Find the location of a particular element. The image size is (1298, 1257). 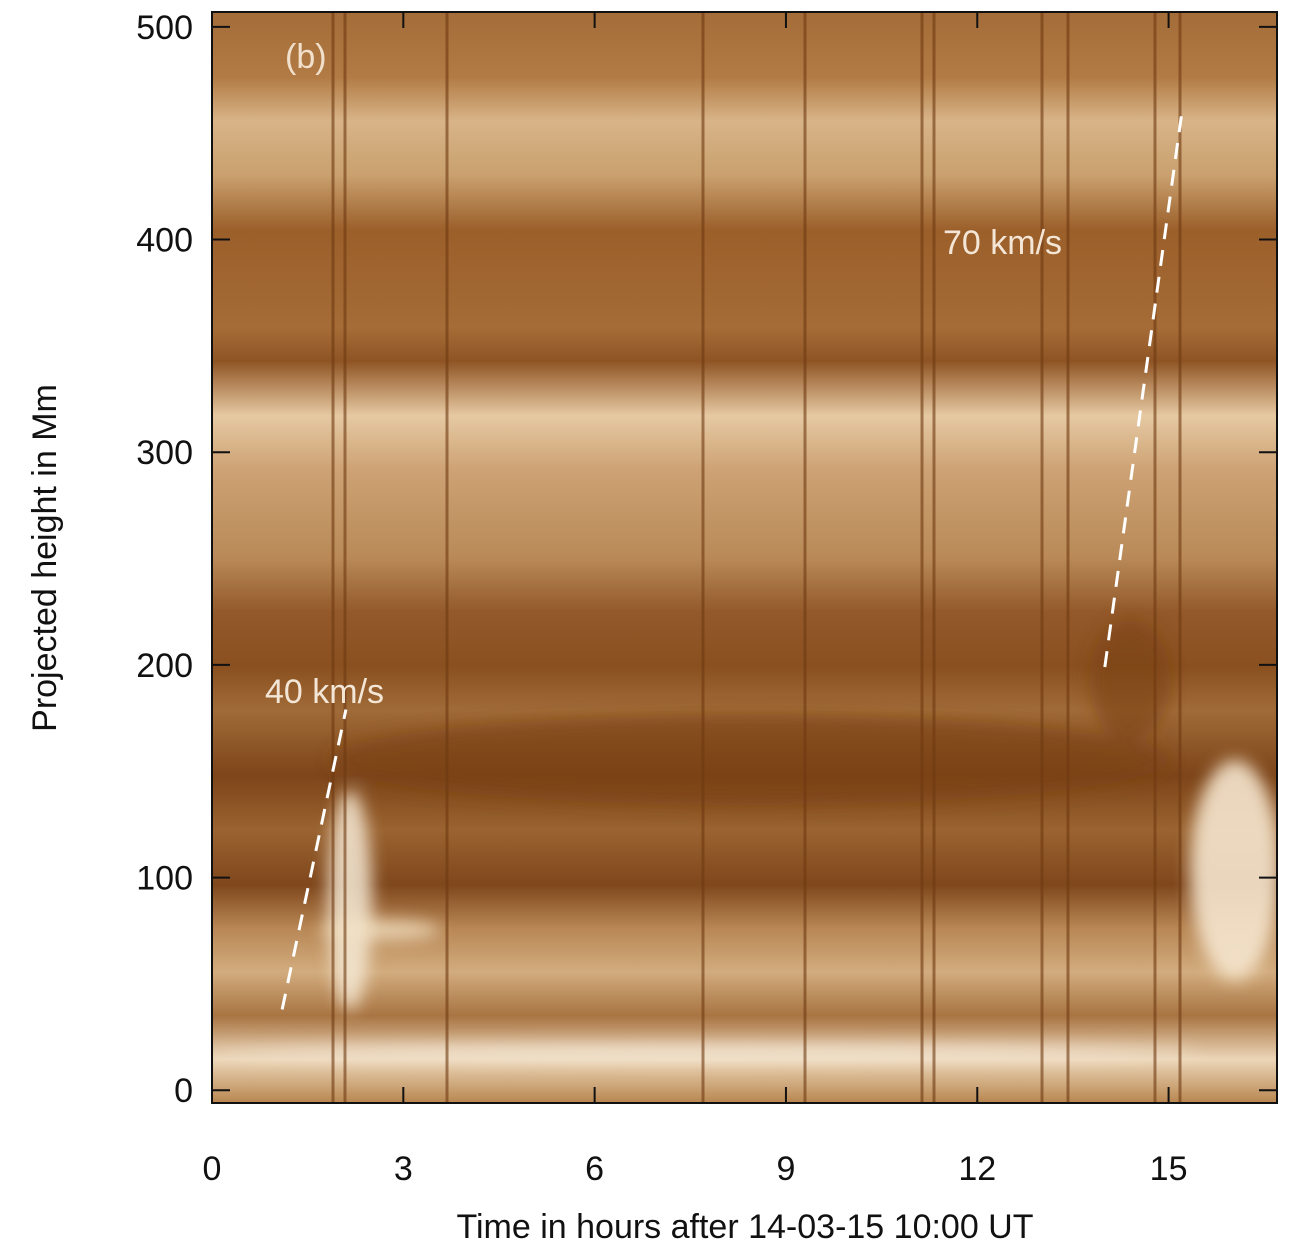

y-tick-label: 200 is located at coordinates (164, 666).